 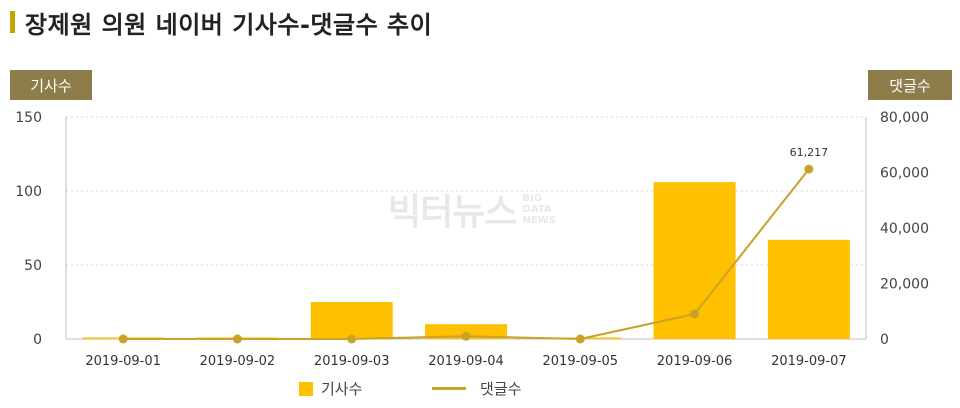 What do you see at coordinates (581, 361) in the screenshot?
I see `x-tick-label: 2019-09-05` at bounding box center [581, 361].